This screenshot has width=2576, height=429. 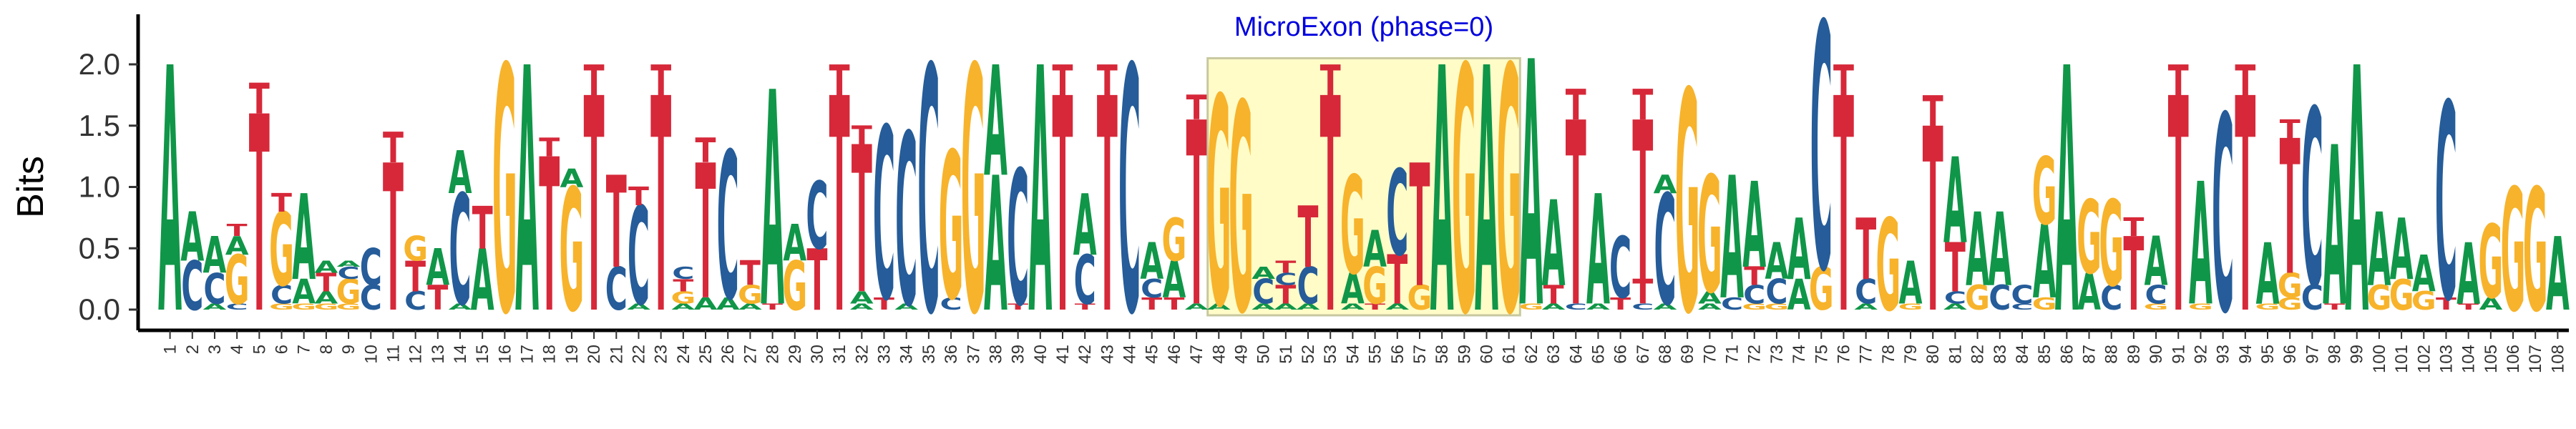 What do you see at coordinates (100, 125) in the screenshot?
I see `y-tick-label: 1.5` at bounding box center [100, 125].